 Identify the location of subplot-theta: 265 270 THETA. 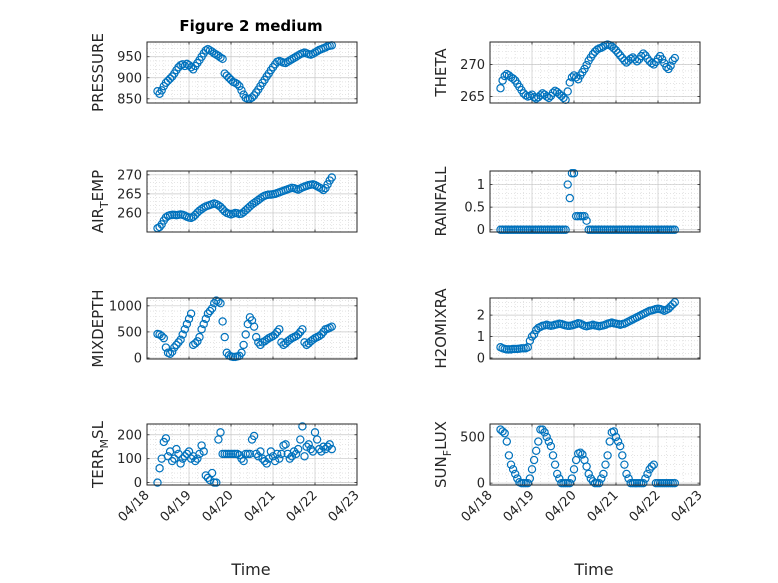
(566, 72).